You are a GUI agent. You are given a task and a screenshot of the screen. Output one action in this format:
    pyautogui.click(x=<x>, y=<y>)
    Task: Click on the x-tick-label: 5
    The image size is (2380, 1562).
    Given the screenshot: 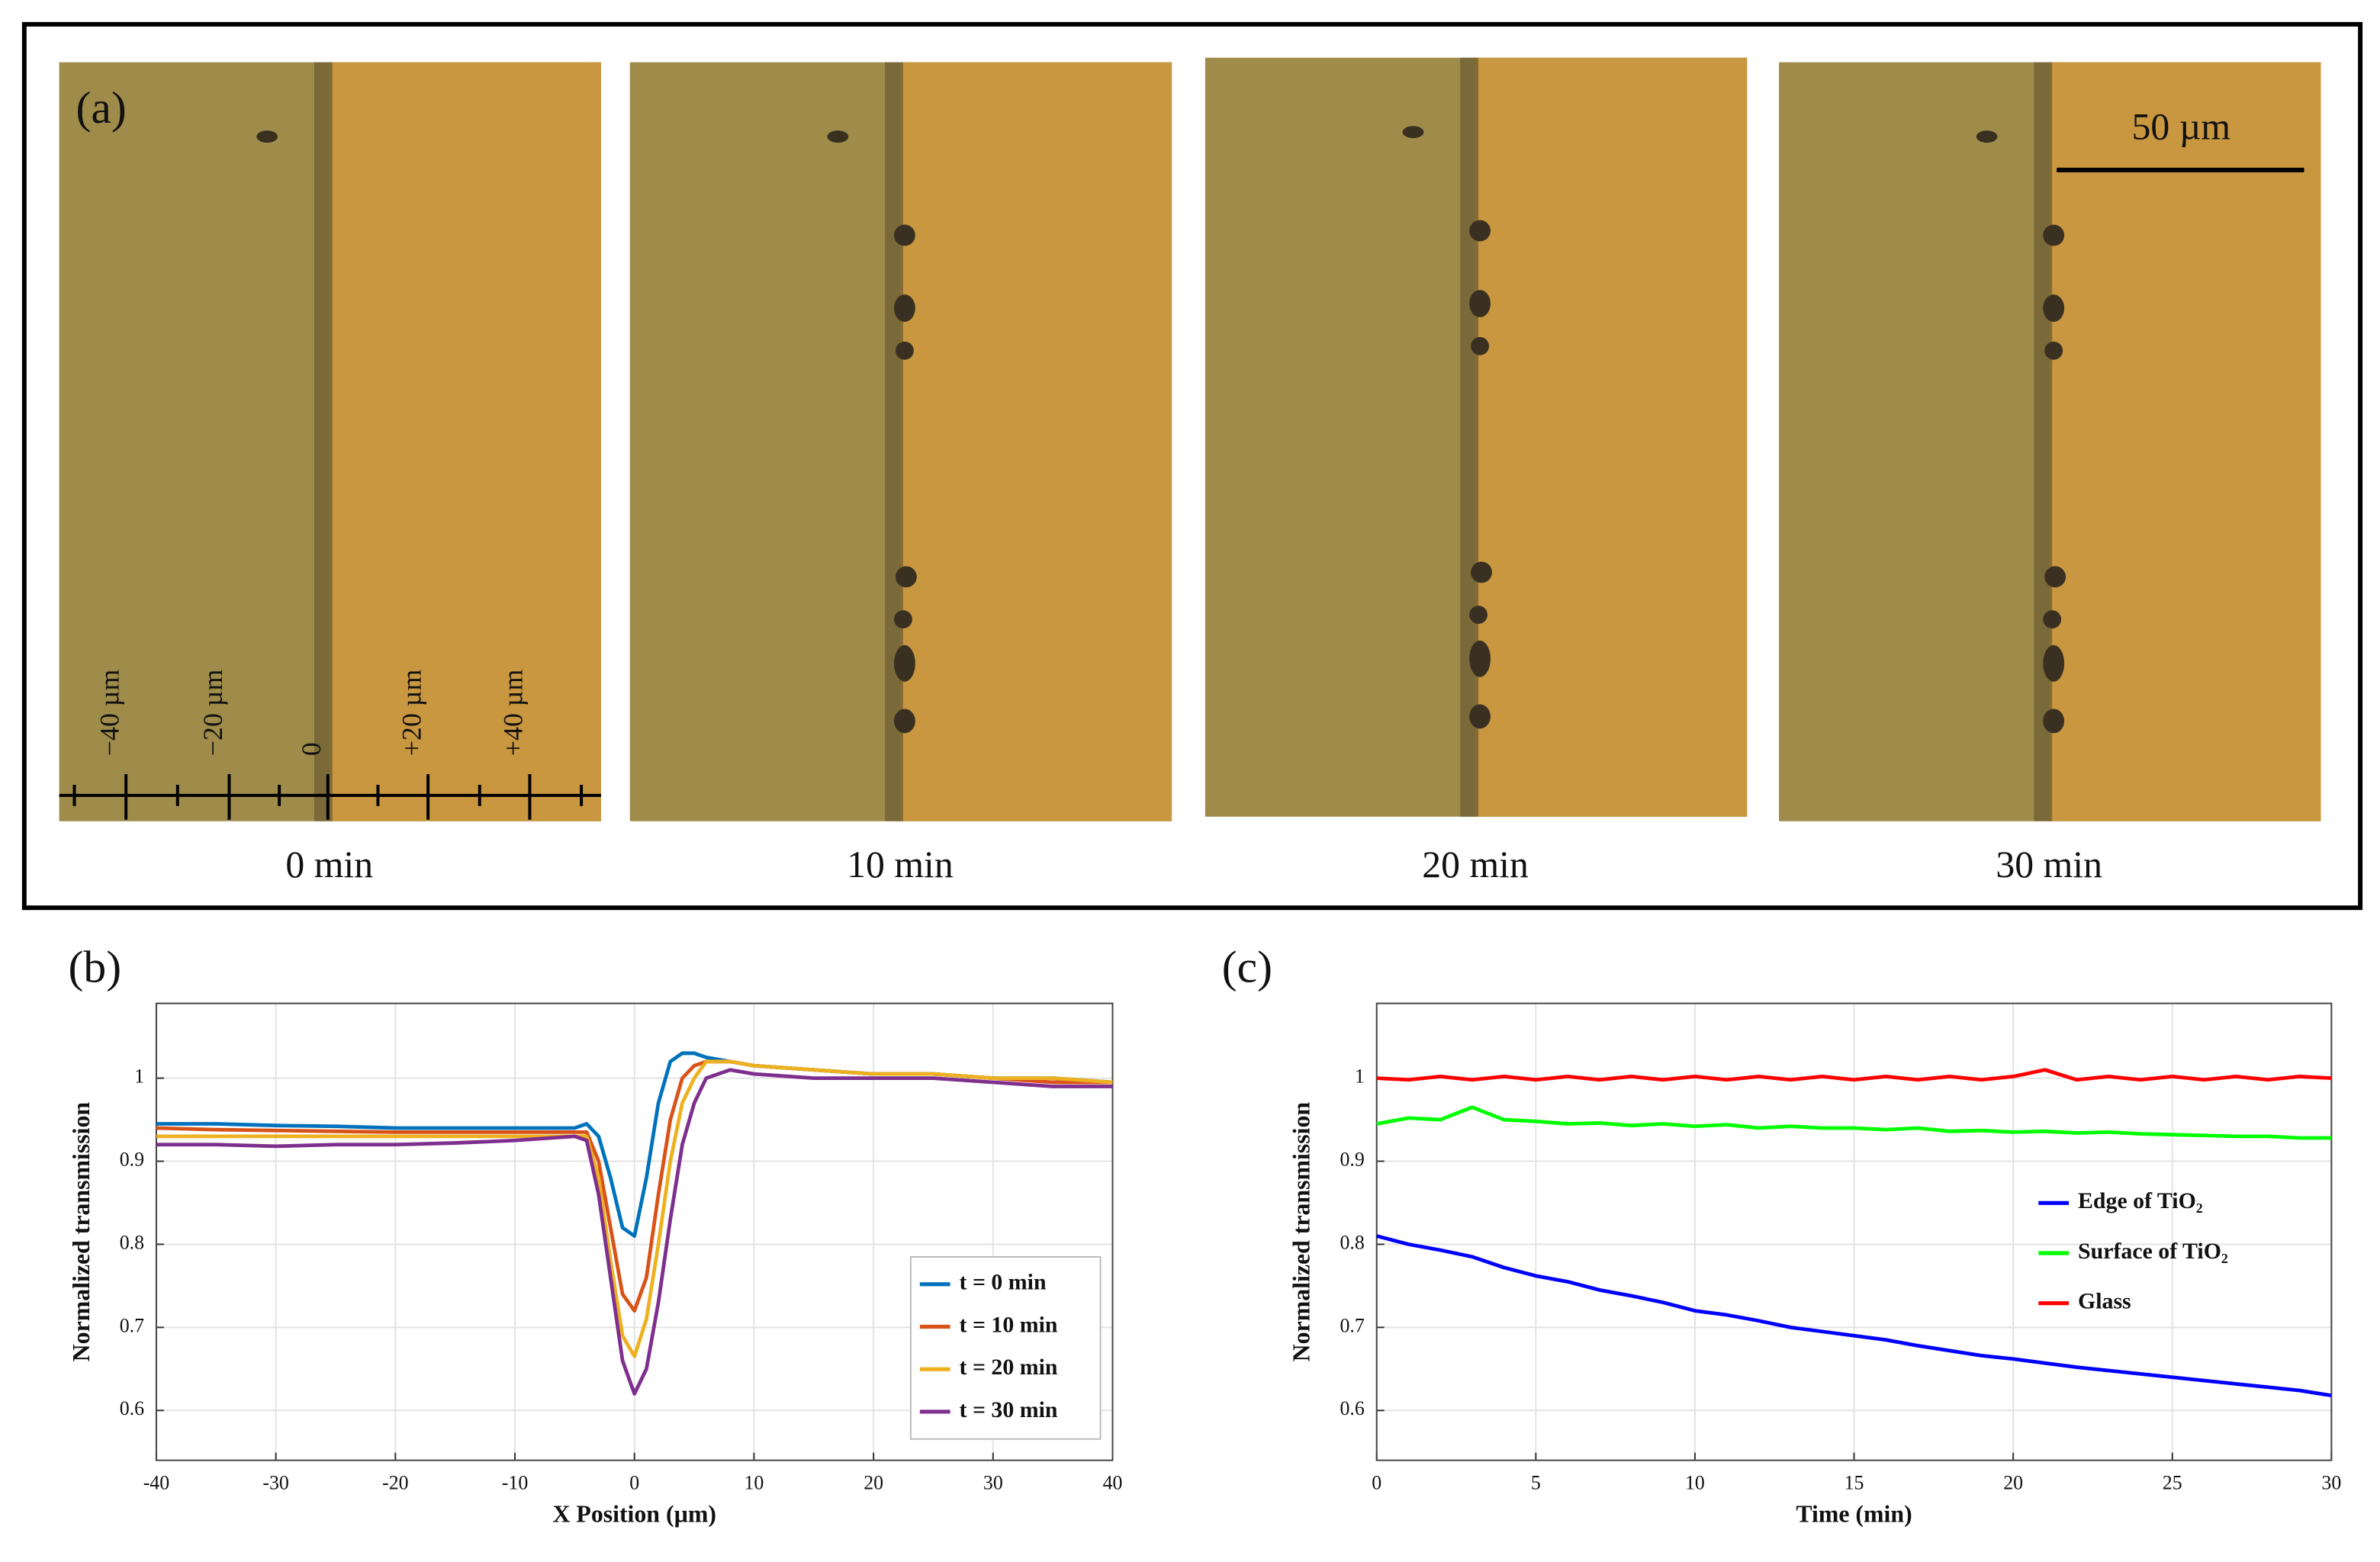 What is the action you would take?
    pyautogui.click(x=1536, y=1482)
    